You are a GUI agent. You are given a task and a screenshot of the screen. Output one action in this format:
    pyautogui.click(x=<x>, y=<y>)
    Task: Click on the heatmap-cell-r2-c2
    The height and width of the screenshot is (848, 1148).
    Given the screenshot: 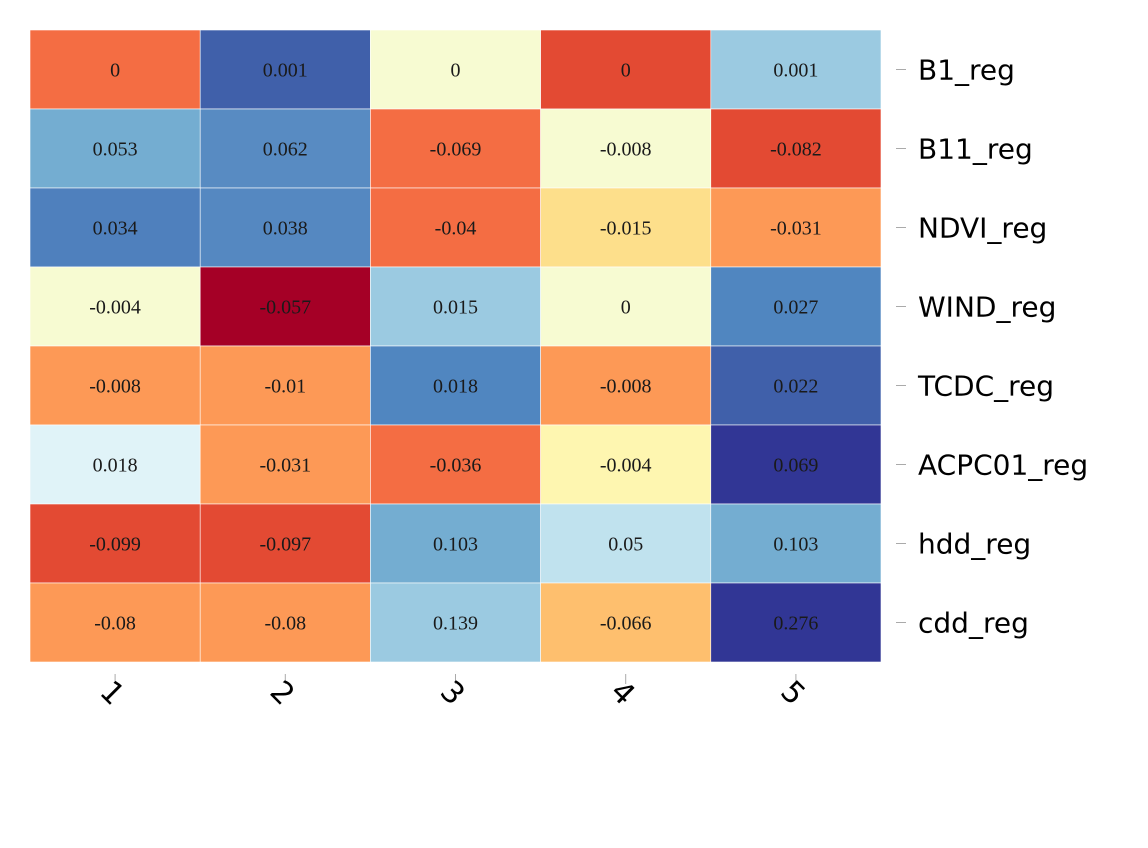 What is the action you would take?
    pyautogui.click(x=285, y=148)
    